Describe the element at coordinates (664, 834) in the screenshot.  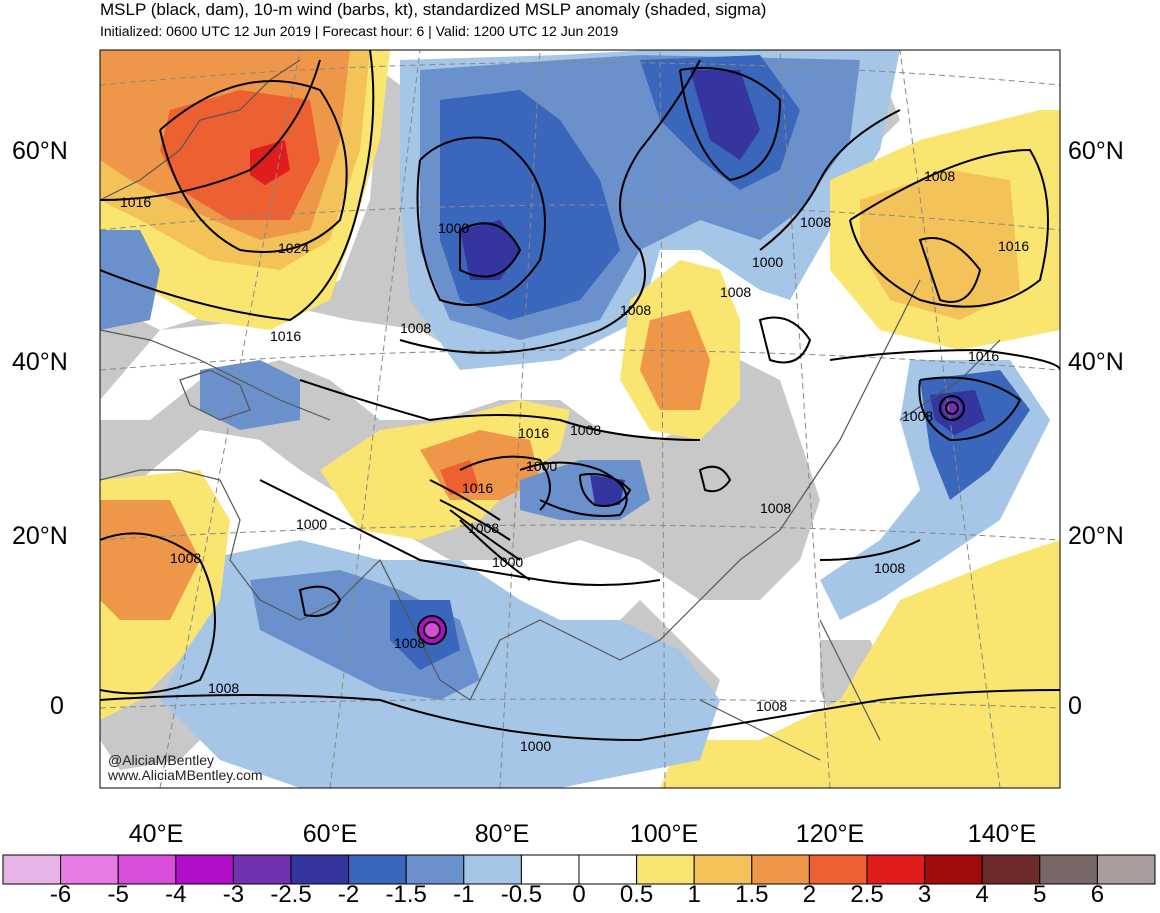
I see `lon-label-100e: 100°E` at that location.